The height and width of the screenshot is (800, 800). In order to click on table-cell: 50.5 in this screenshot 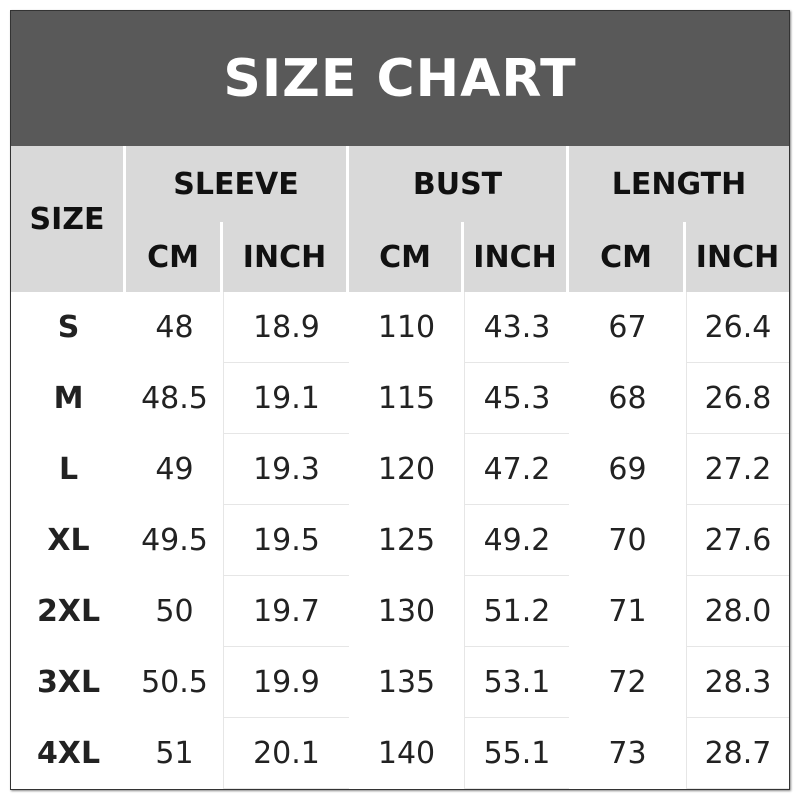, I will do `click(174, 682)`.